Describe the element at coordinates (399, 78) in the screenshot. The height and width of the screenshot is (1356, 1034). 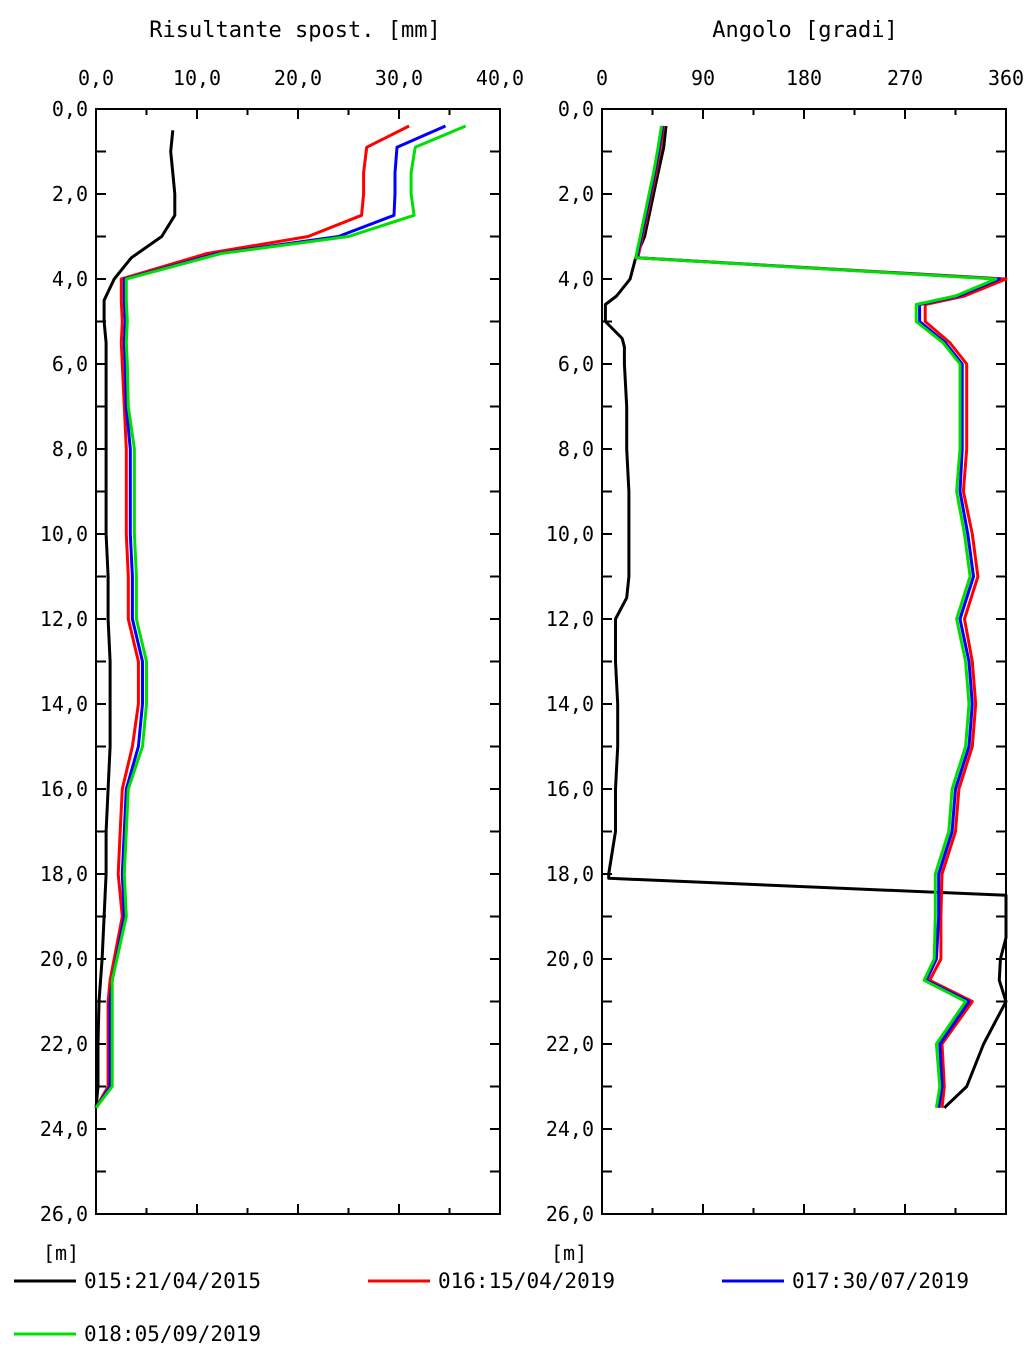
I see `displacement-x-tick-label: 30,0` at that location.